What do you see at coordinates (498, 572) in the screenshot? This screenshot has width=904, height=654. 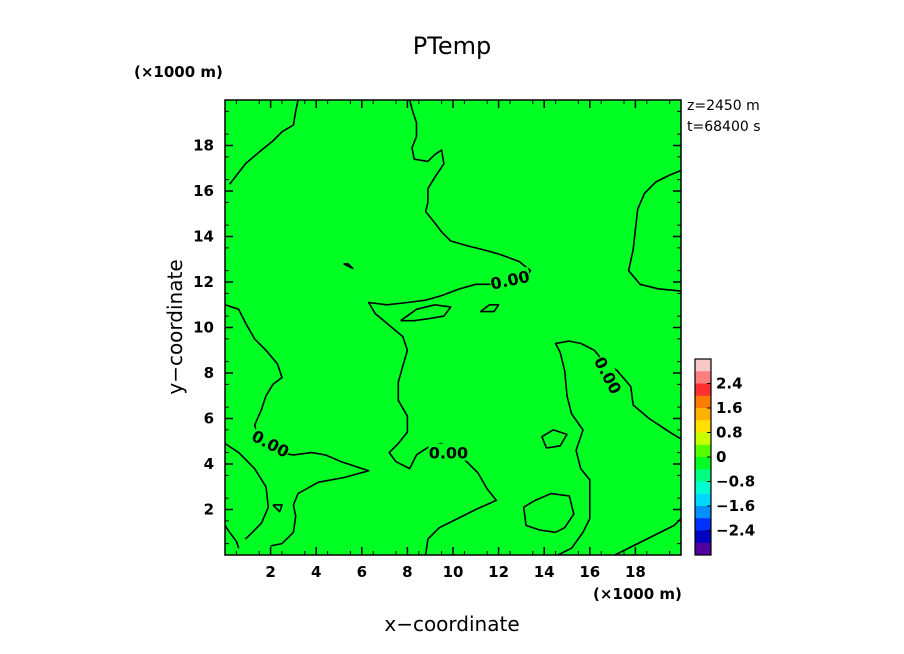 I see `x-tick-label: 12` at bounding box center [498, 572].